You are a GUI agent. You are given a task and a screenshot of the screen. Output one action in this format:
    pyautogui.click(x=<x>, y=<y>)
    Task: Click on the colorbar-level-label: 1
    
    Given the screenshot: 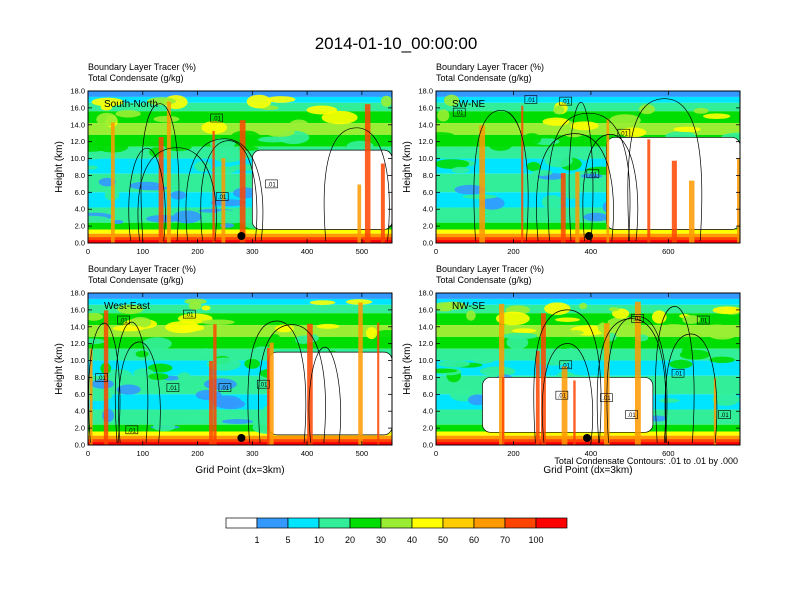 What is the action you would take?
    pyautogui.click(x=256, y=540)
    